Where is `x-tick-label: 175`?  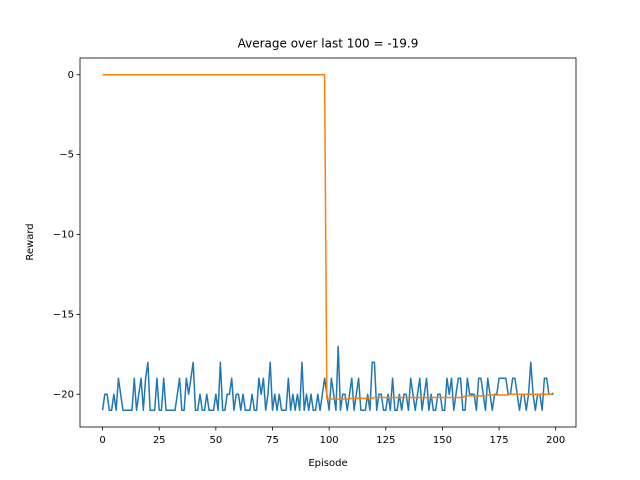 x-tick-label: 175 is located at coordinates (499, 440).